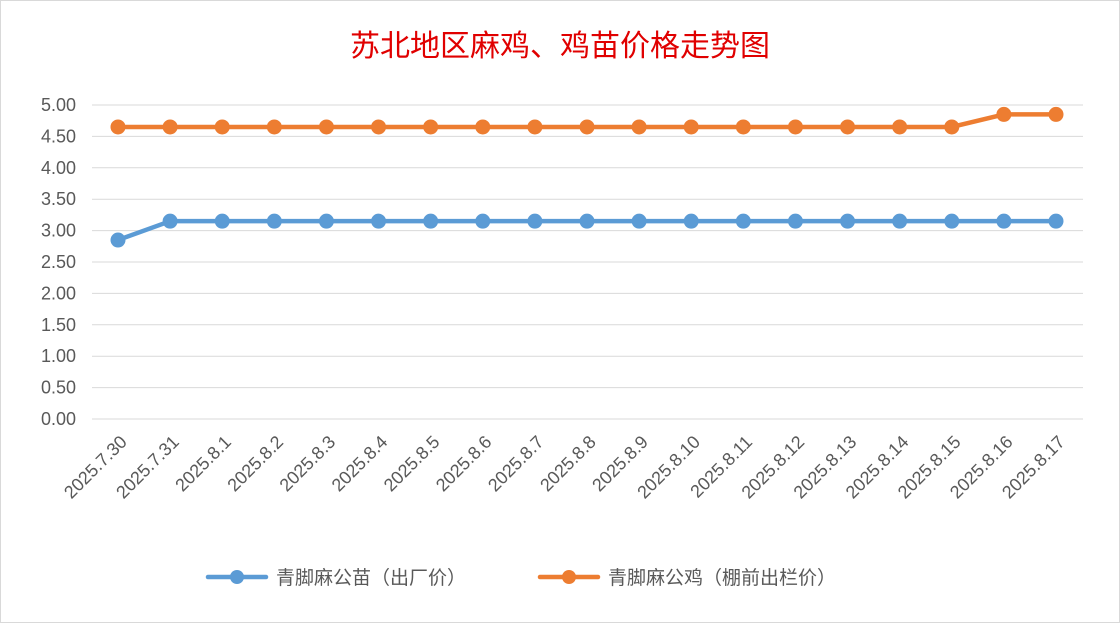  Describe the element at coordinates (722, 578) in the screenshot. I see `legend-label: 青脚麻公鸡（棚前出栏价）` at that location.